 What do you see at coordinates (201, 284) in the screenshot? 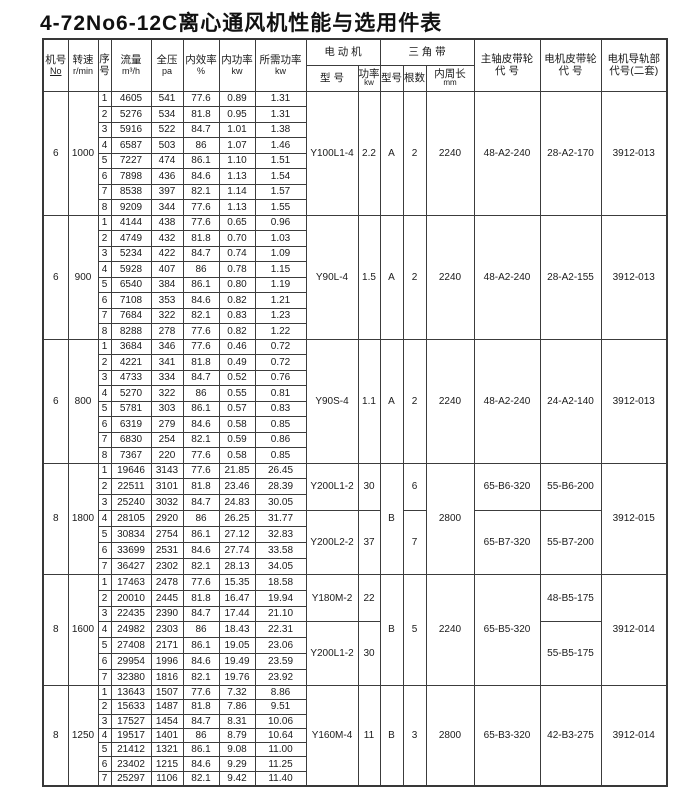
I see `cell-efficiency: 86.1` at bounding box center [201, 284].